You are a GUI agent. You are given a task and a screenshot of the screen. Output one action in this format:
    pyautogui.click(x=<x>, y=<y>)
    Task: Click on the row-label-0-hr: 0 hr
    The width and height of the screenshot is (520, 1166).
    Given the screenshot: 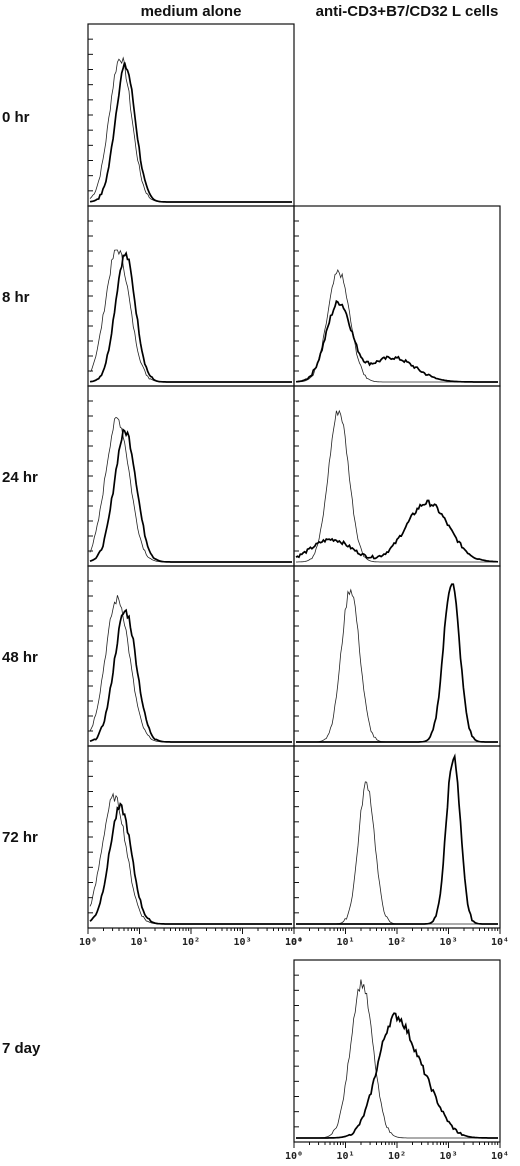 What is the action you would take?
    pyautogui.click(x=16, y=117)
    